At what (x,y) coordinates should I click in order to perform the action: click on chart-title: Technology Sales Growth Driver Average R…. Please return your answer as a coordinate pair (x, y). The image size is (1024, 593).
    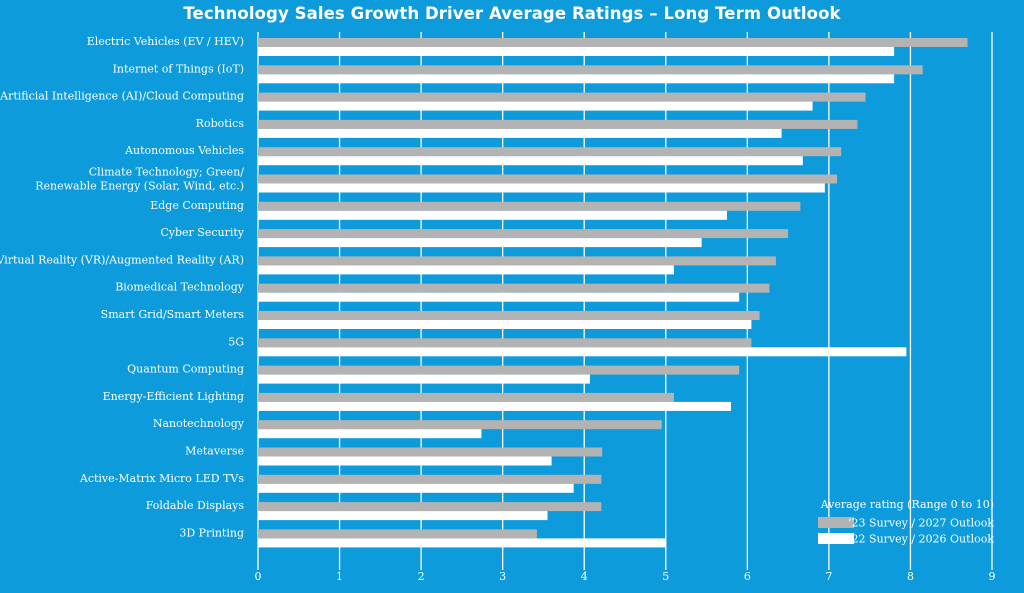
    Looking at the image, I should click on (512, 13).